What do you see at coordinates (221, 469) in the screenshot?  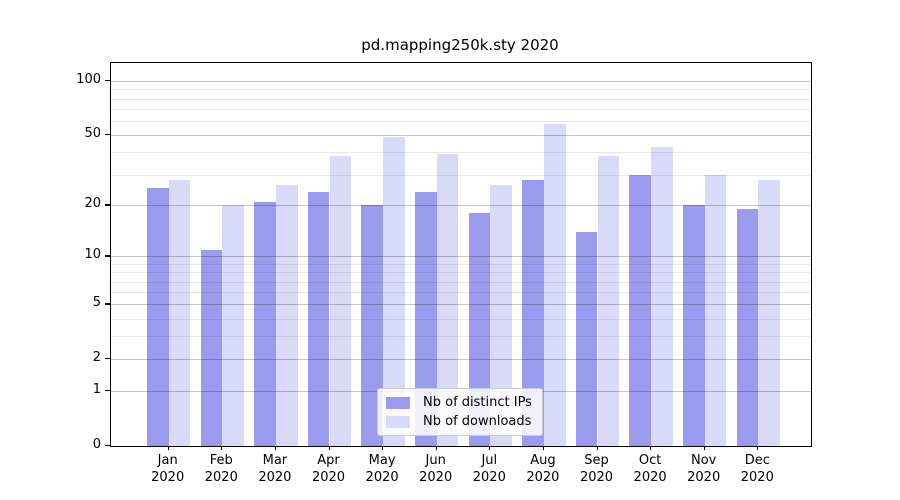 I see `x-tick-label: Feb 2020` at bounding box center [221, 469].